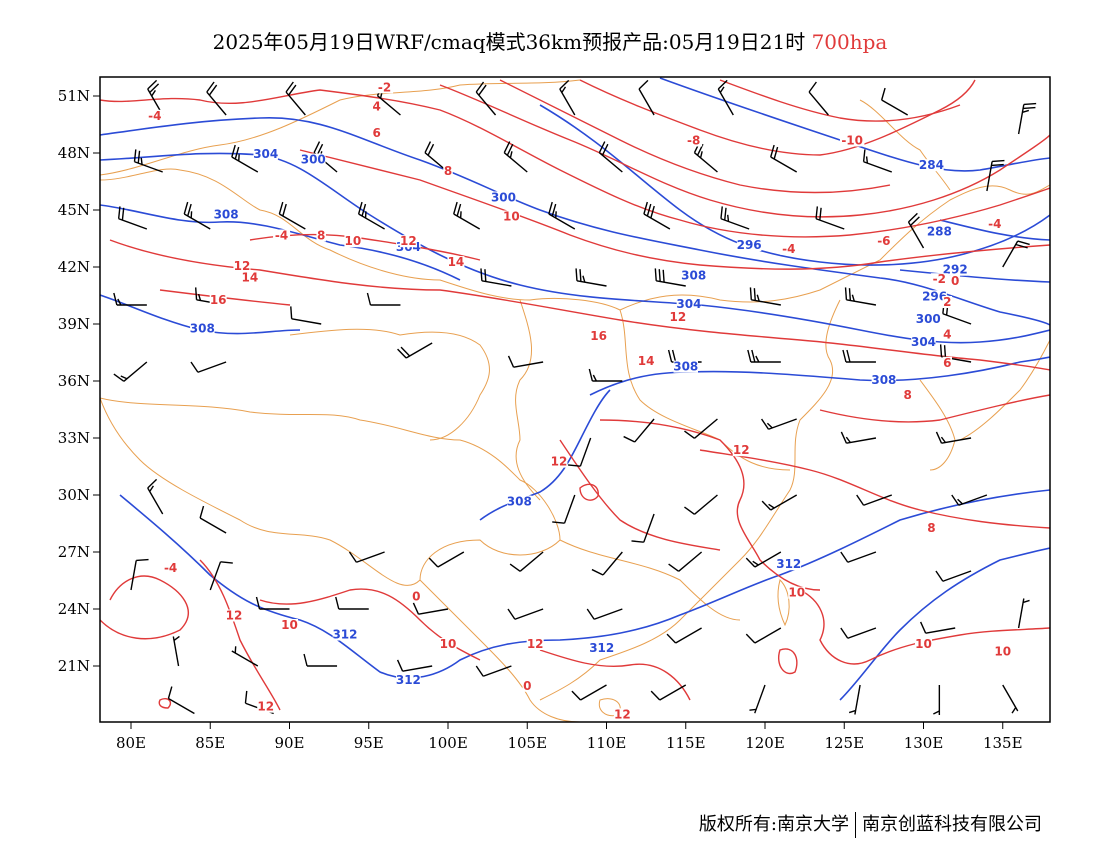 Image resolution: width=1100 pixels, height=850 pixels. Describe the element at coordinates (448, 743) in the screenshot. I see `lon-tick-label: 100E` at that location.